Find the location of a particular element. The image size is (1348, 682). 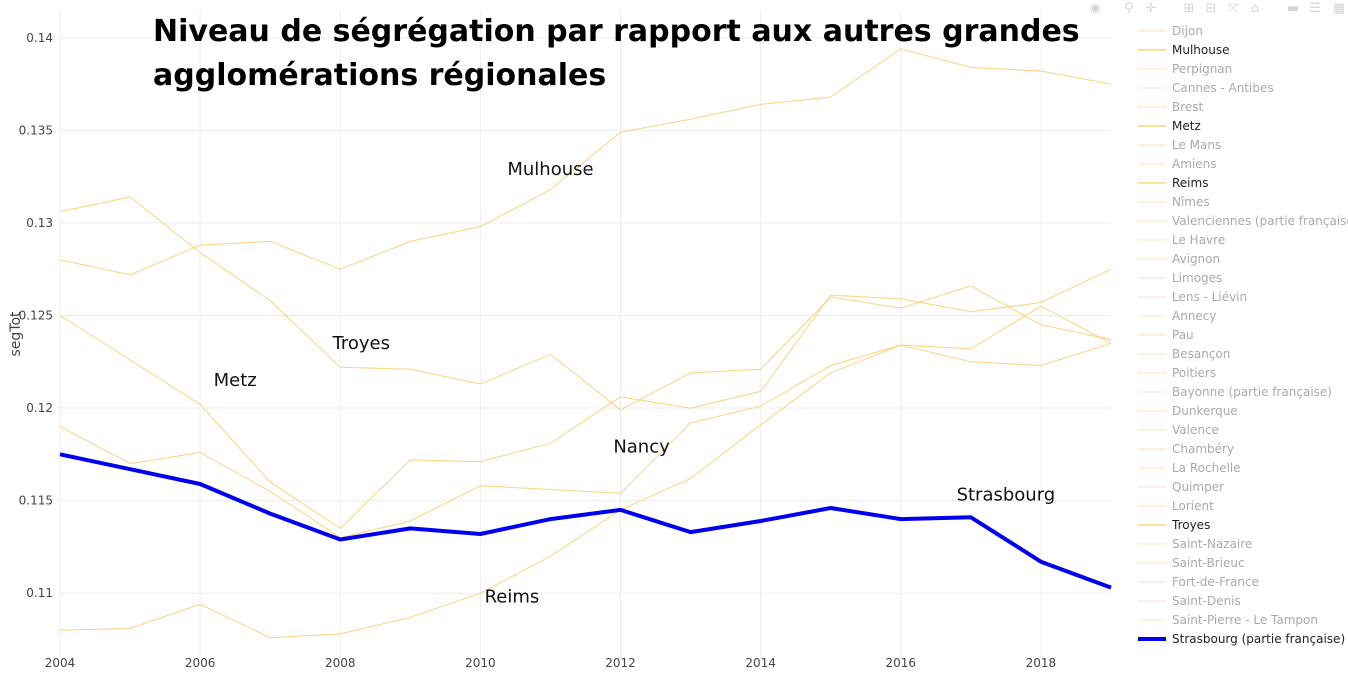

legend-item: Avignon is located at coordinates (1179, 259).